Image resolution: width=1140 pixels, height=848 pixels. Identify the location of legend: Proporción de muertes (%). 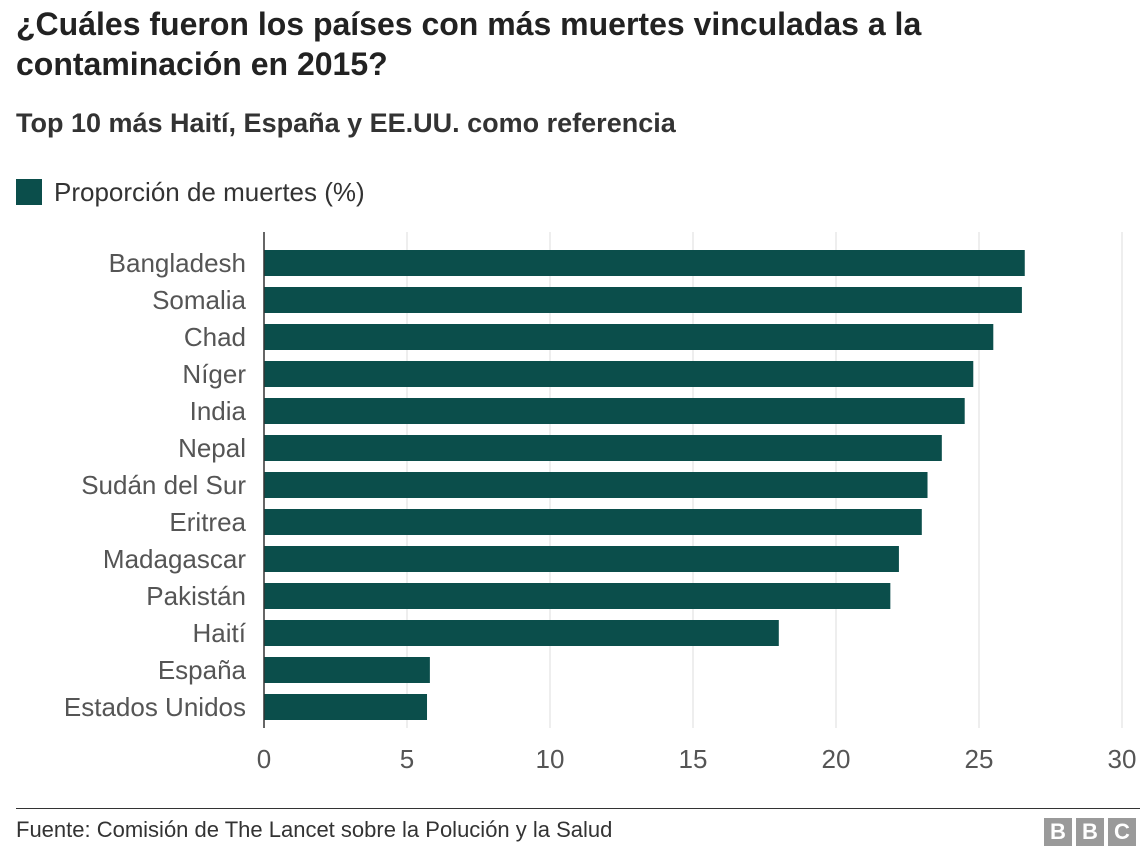
(190, 192).